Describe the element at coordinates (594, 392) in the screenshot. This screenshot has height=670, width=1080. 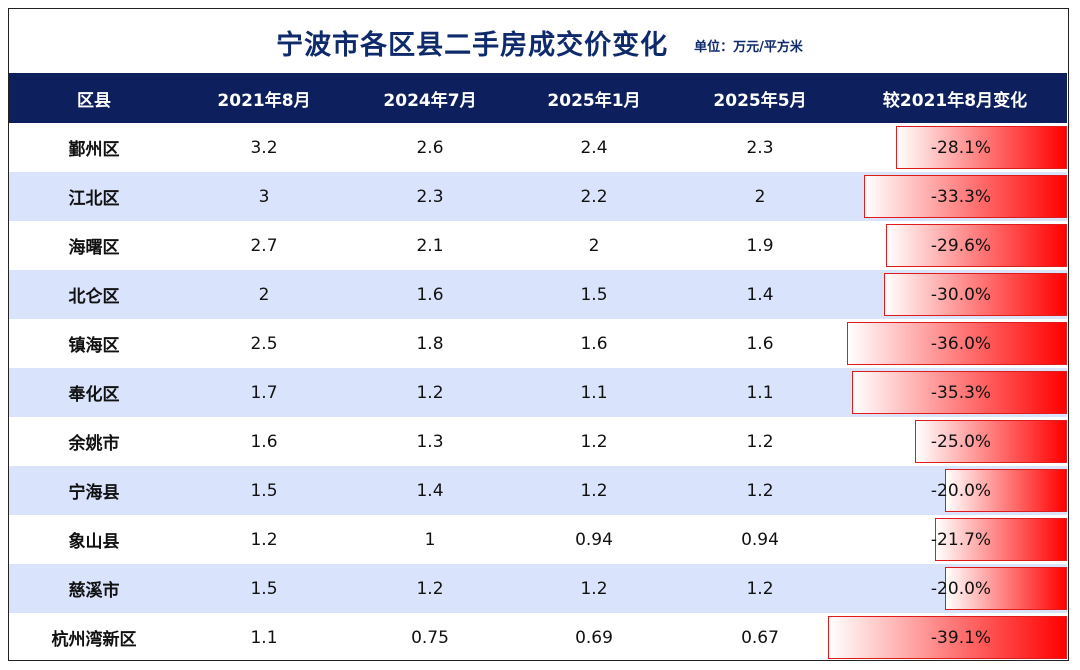
I see `value-2025-01-cell: 1.1` at that location.